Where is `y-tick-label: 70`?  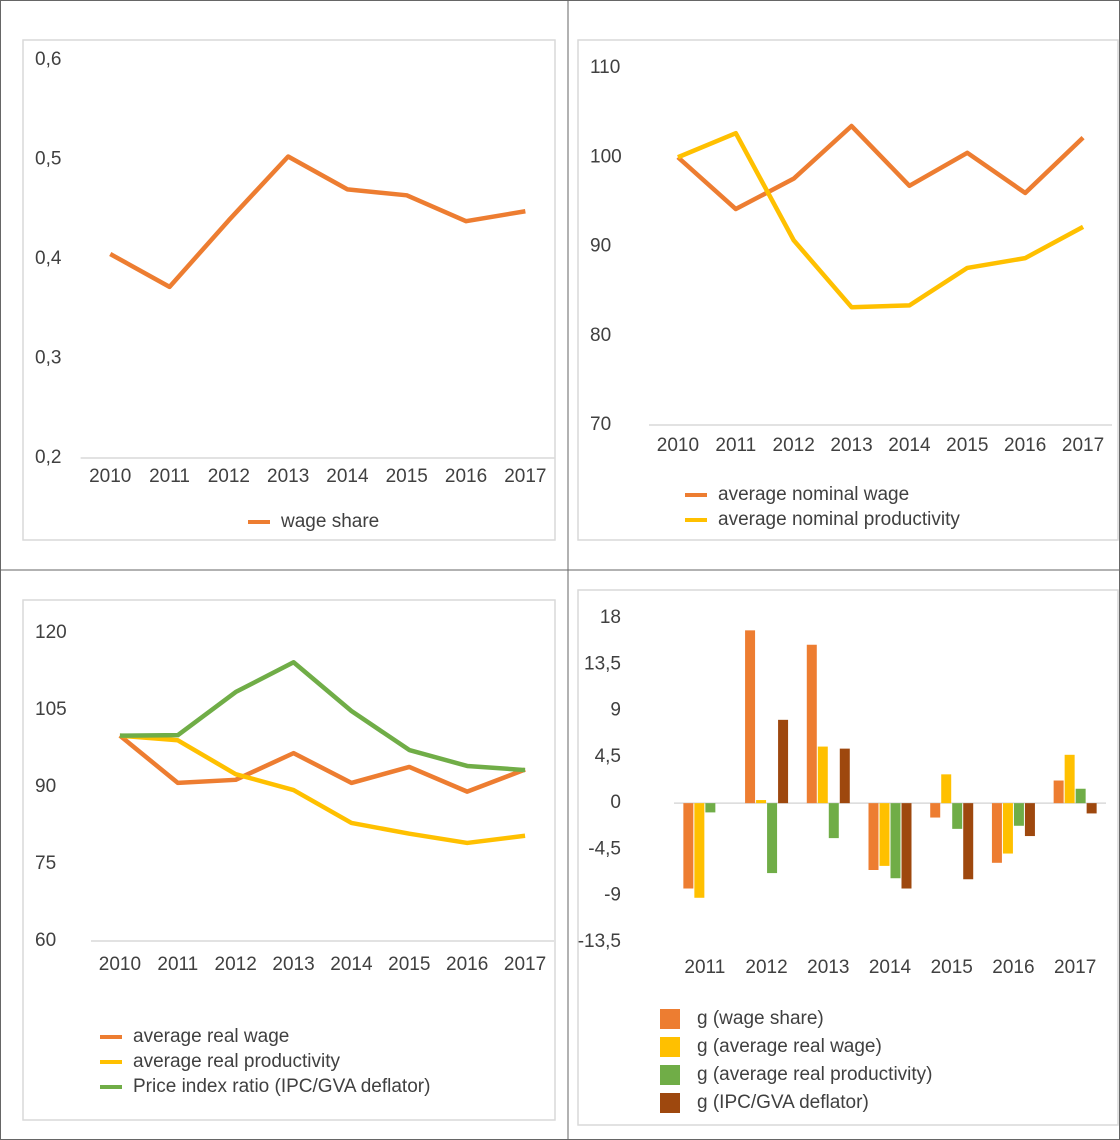
y-tick-label: 70 is located at coordinates (600, 424).